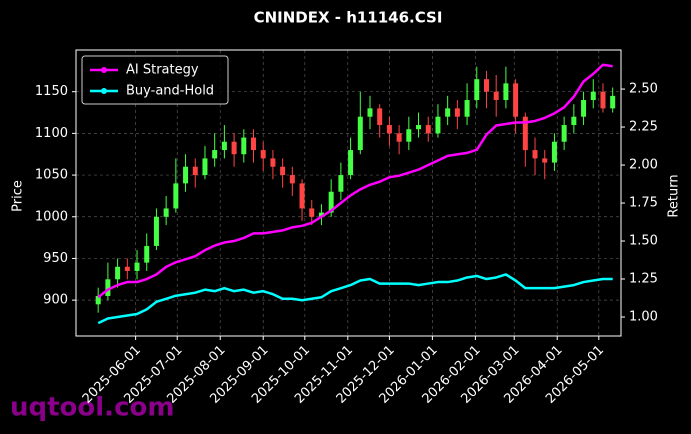 The height and width of the screenshot is (434, 691). I want to click on y2-axis-label: Return, so click(674, 195).